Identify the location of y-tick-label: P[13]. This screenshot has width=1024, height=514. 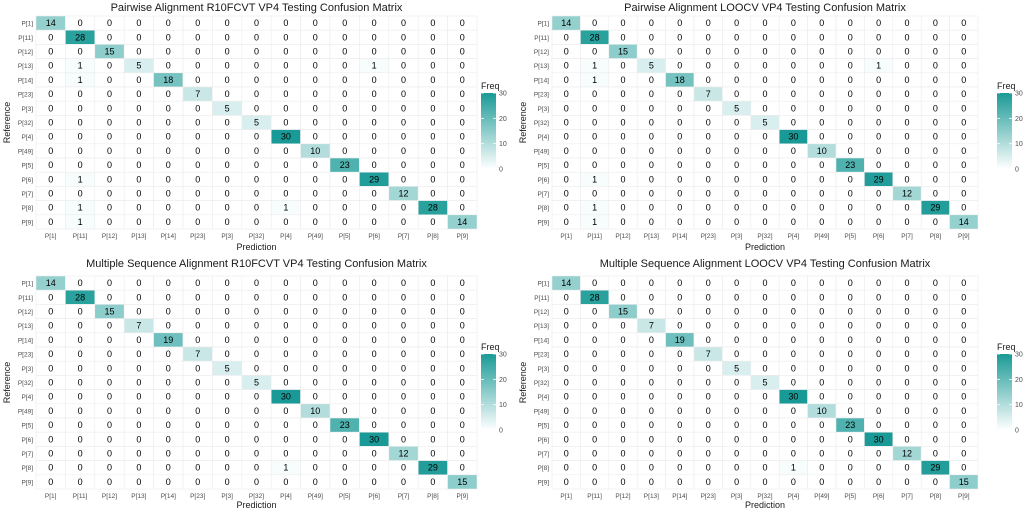
(25, 326).